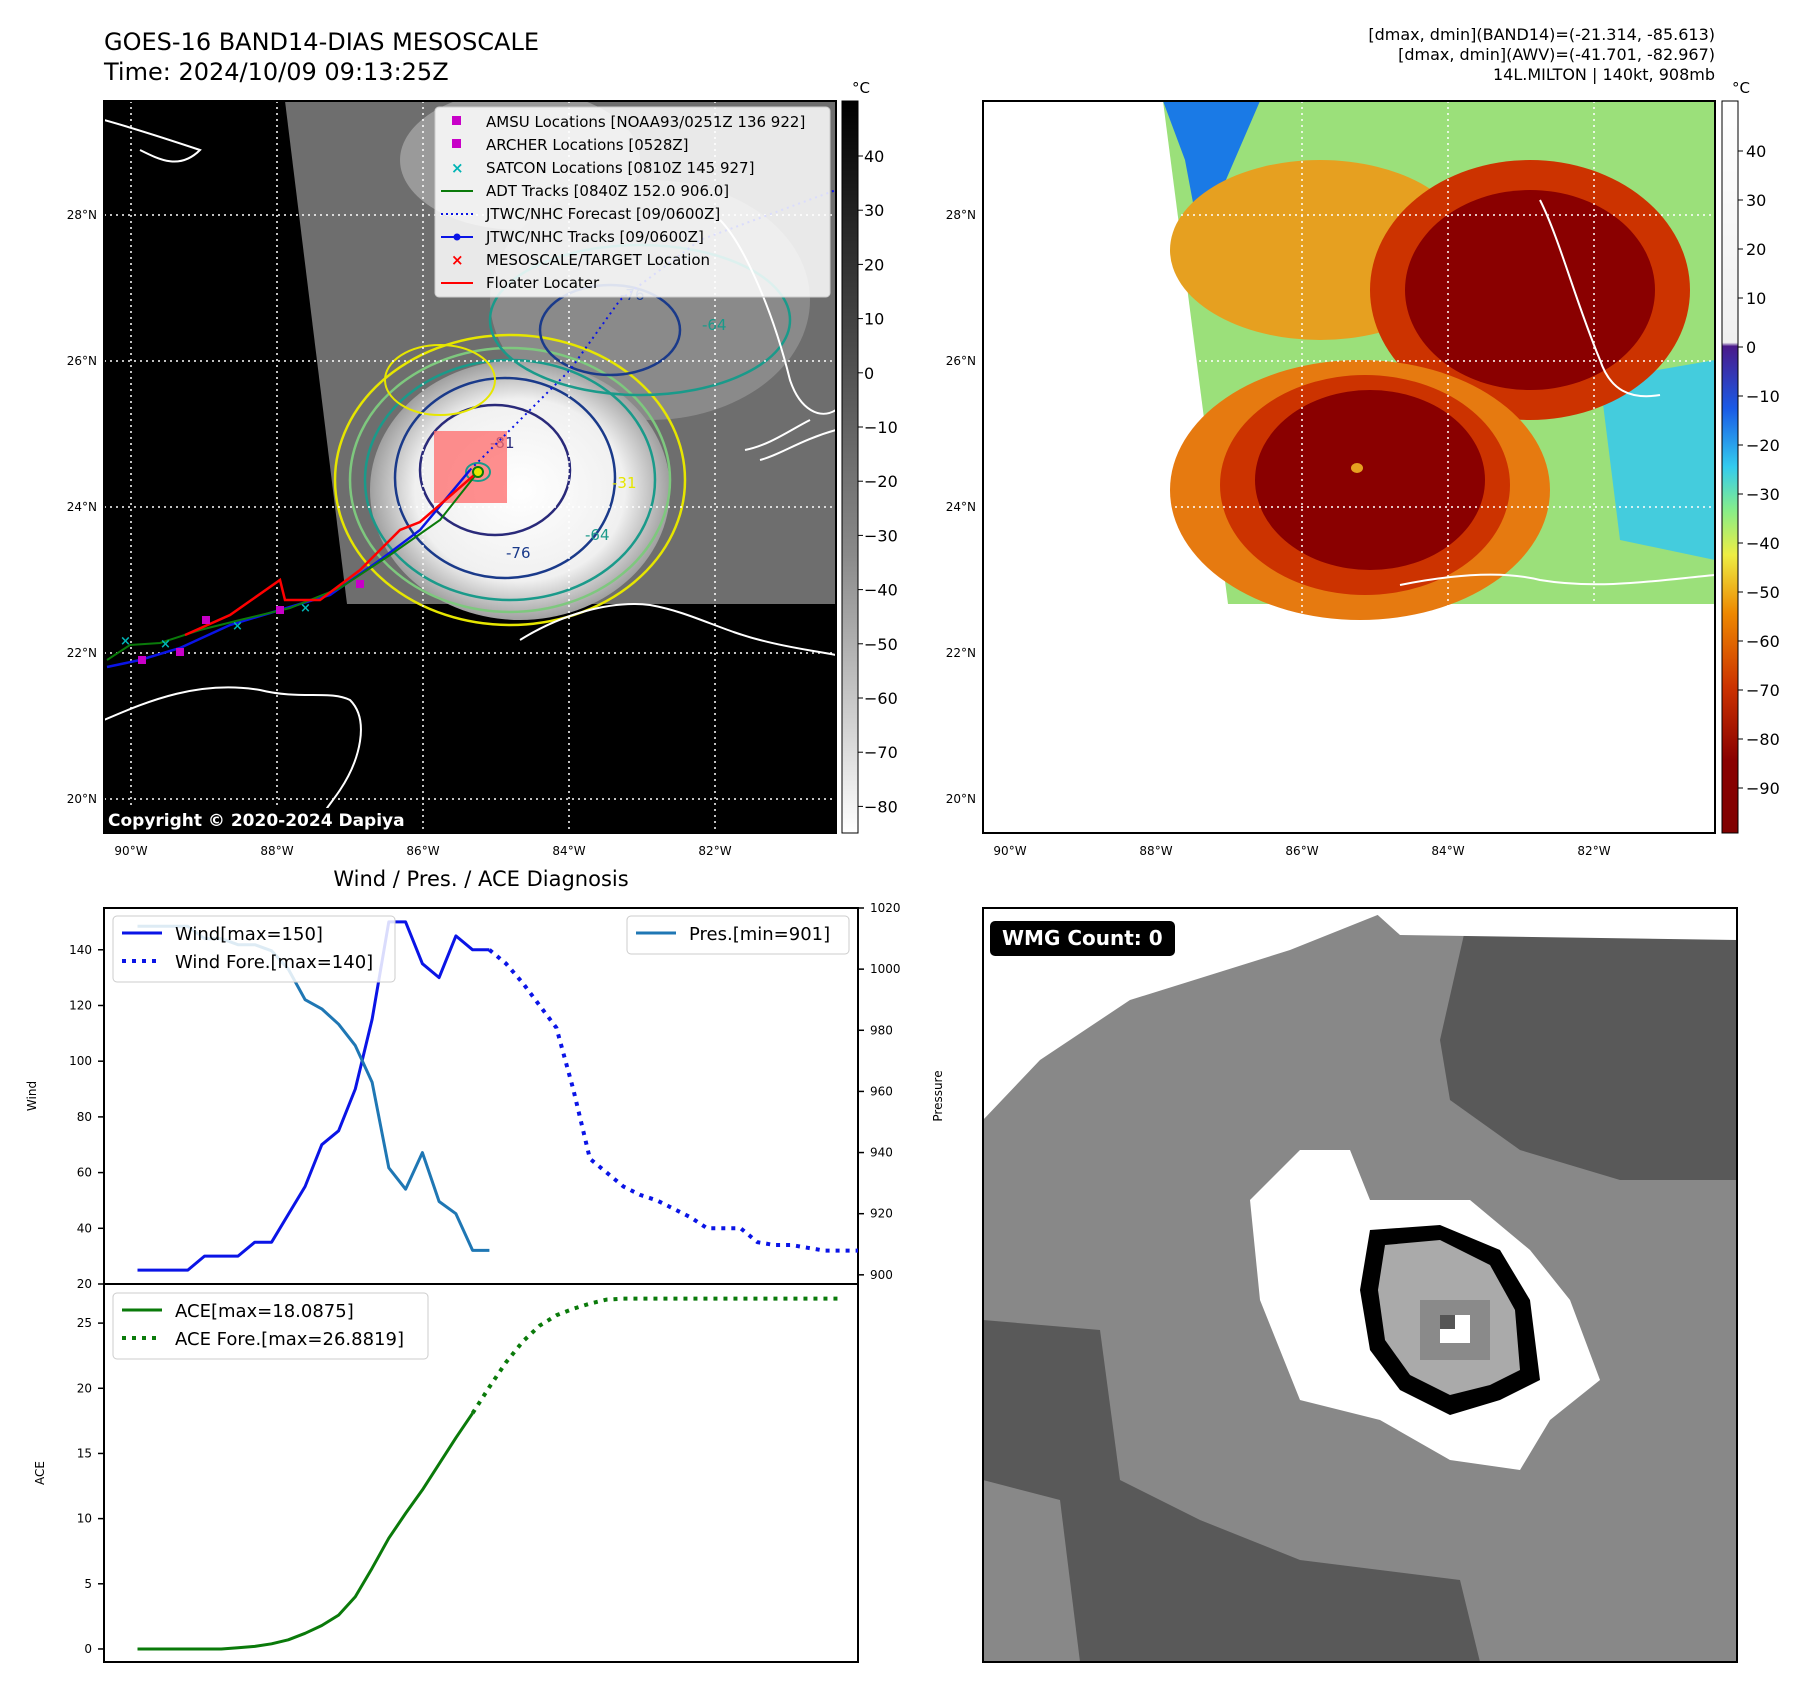 The image size is (1797, 1690). What do you see at coordinates (543, 283) in the screenshot?
I see `legend-floater: Floater Locater` at bounding box center [543, 283].